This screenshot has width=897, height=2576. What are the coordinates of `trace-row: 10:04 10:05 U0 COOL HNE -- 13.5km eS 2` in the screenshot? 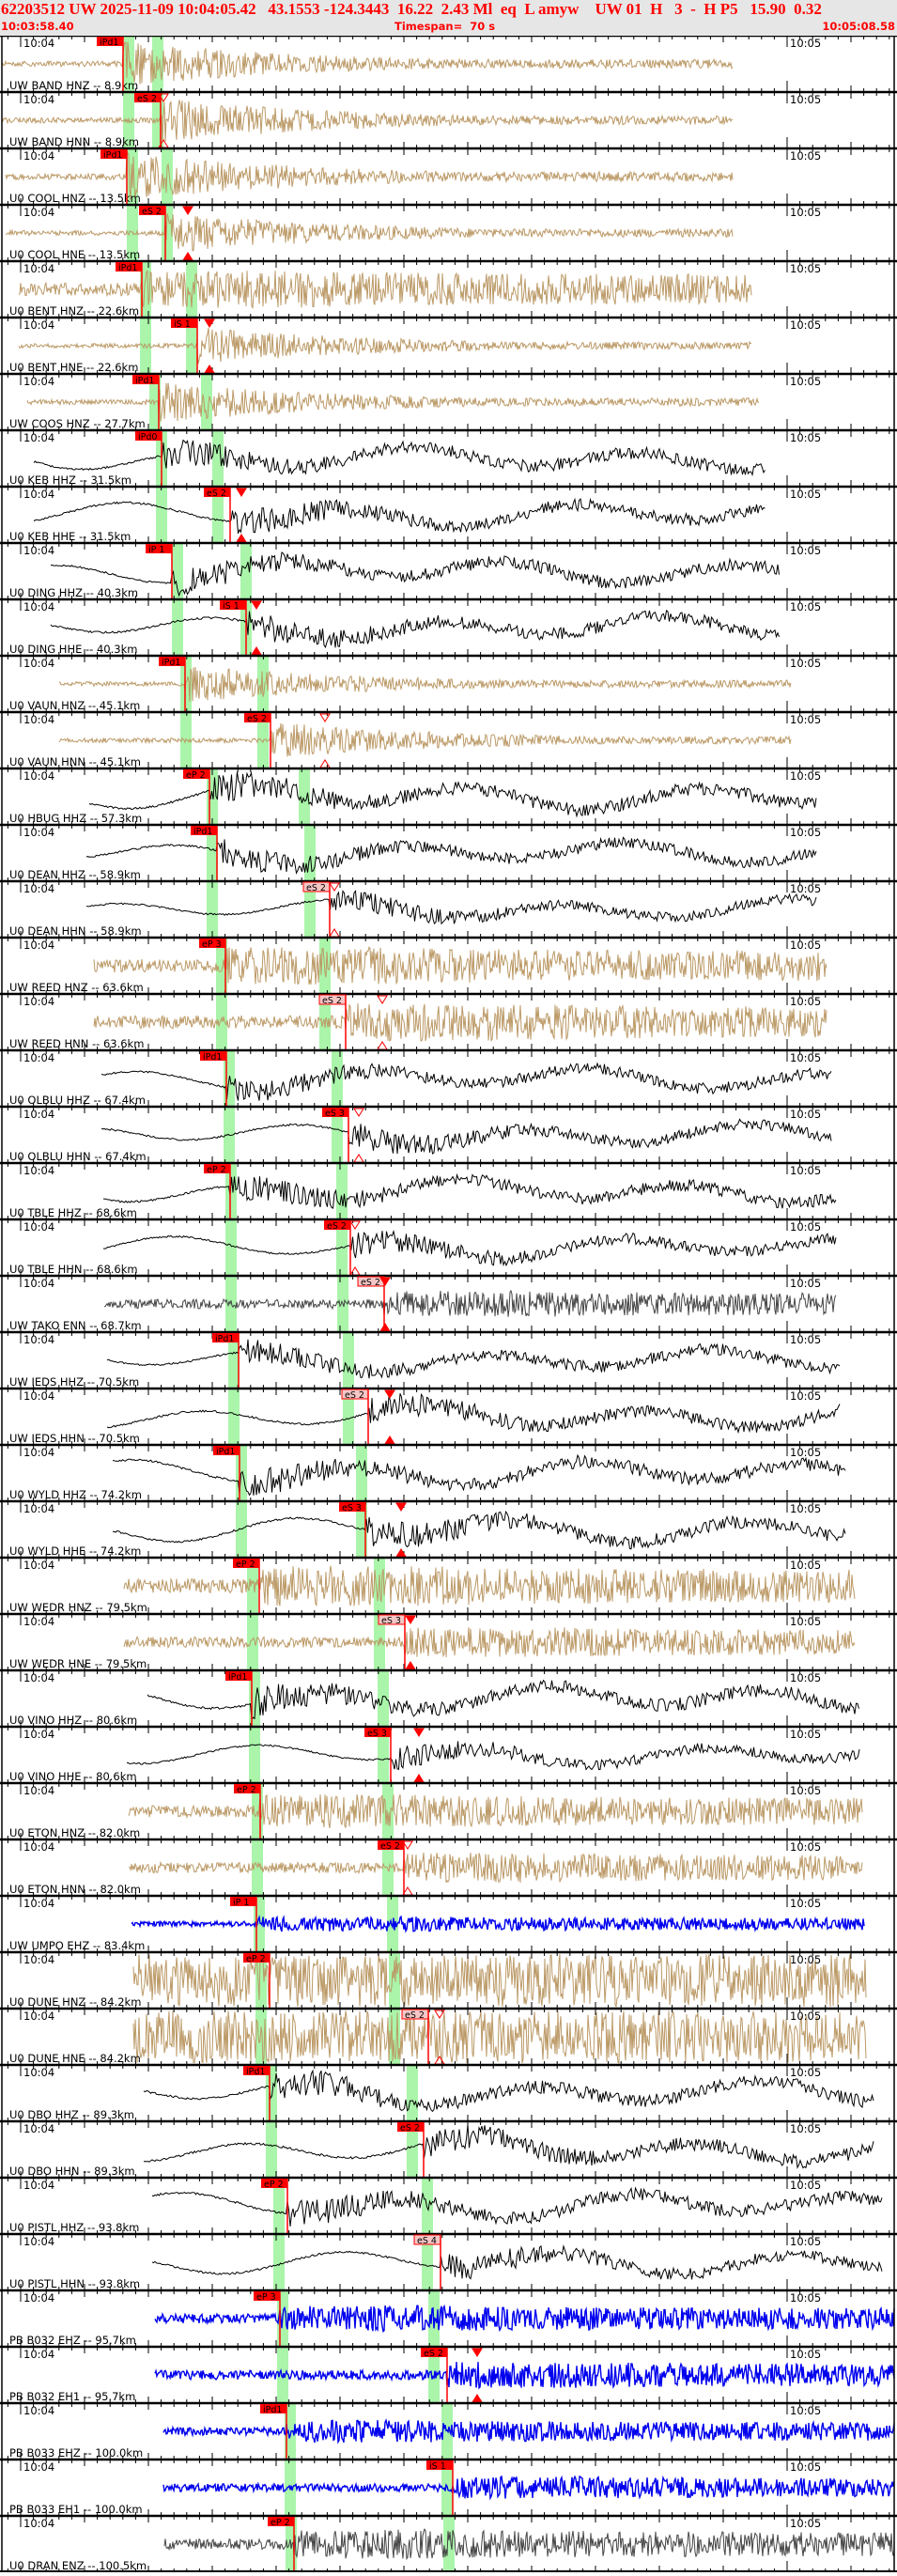 It's located at (448, 232).